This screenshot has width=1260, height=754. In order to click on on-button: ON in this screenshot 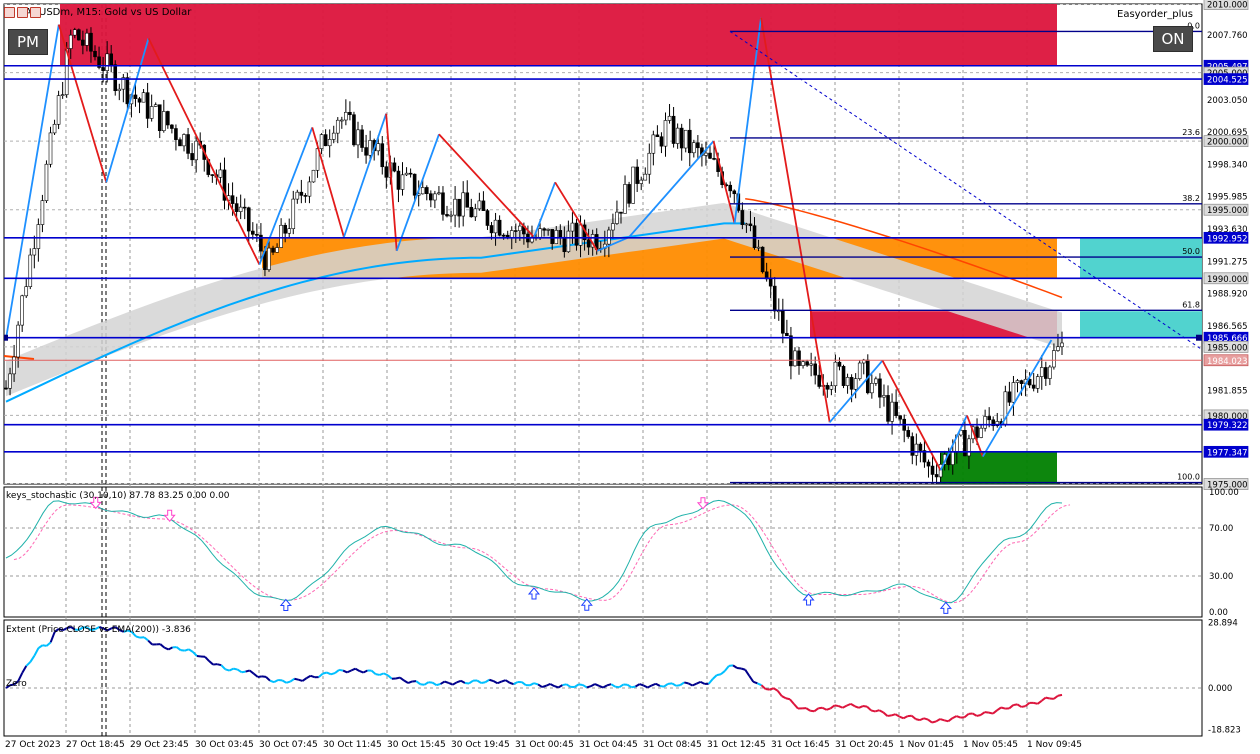, I will do `click(1173, 39)`.